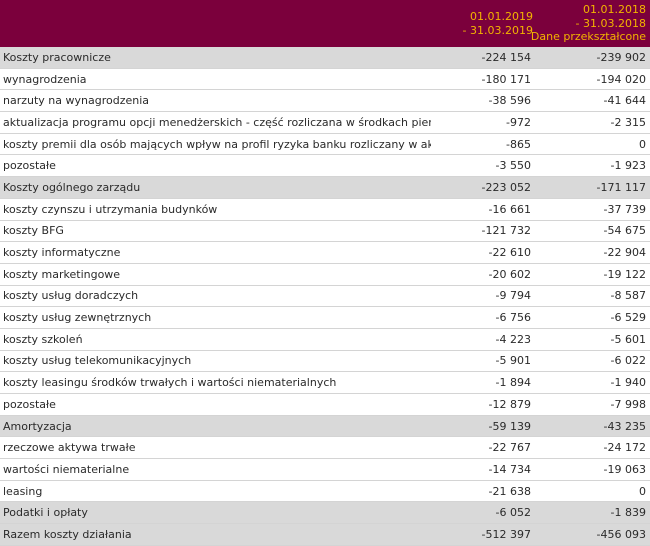 This screenshot has height=546, width=650. I want to click on value-2019: -3 550, so click(513, 166).